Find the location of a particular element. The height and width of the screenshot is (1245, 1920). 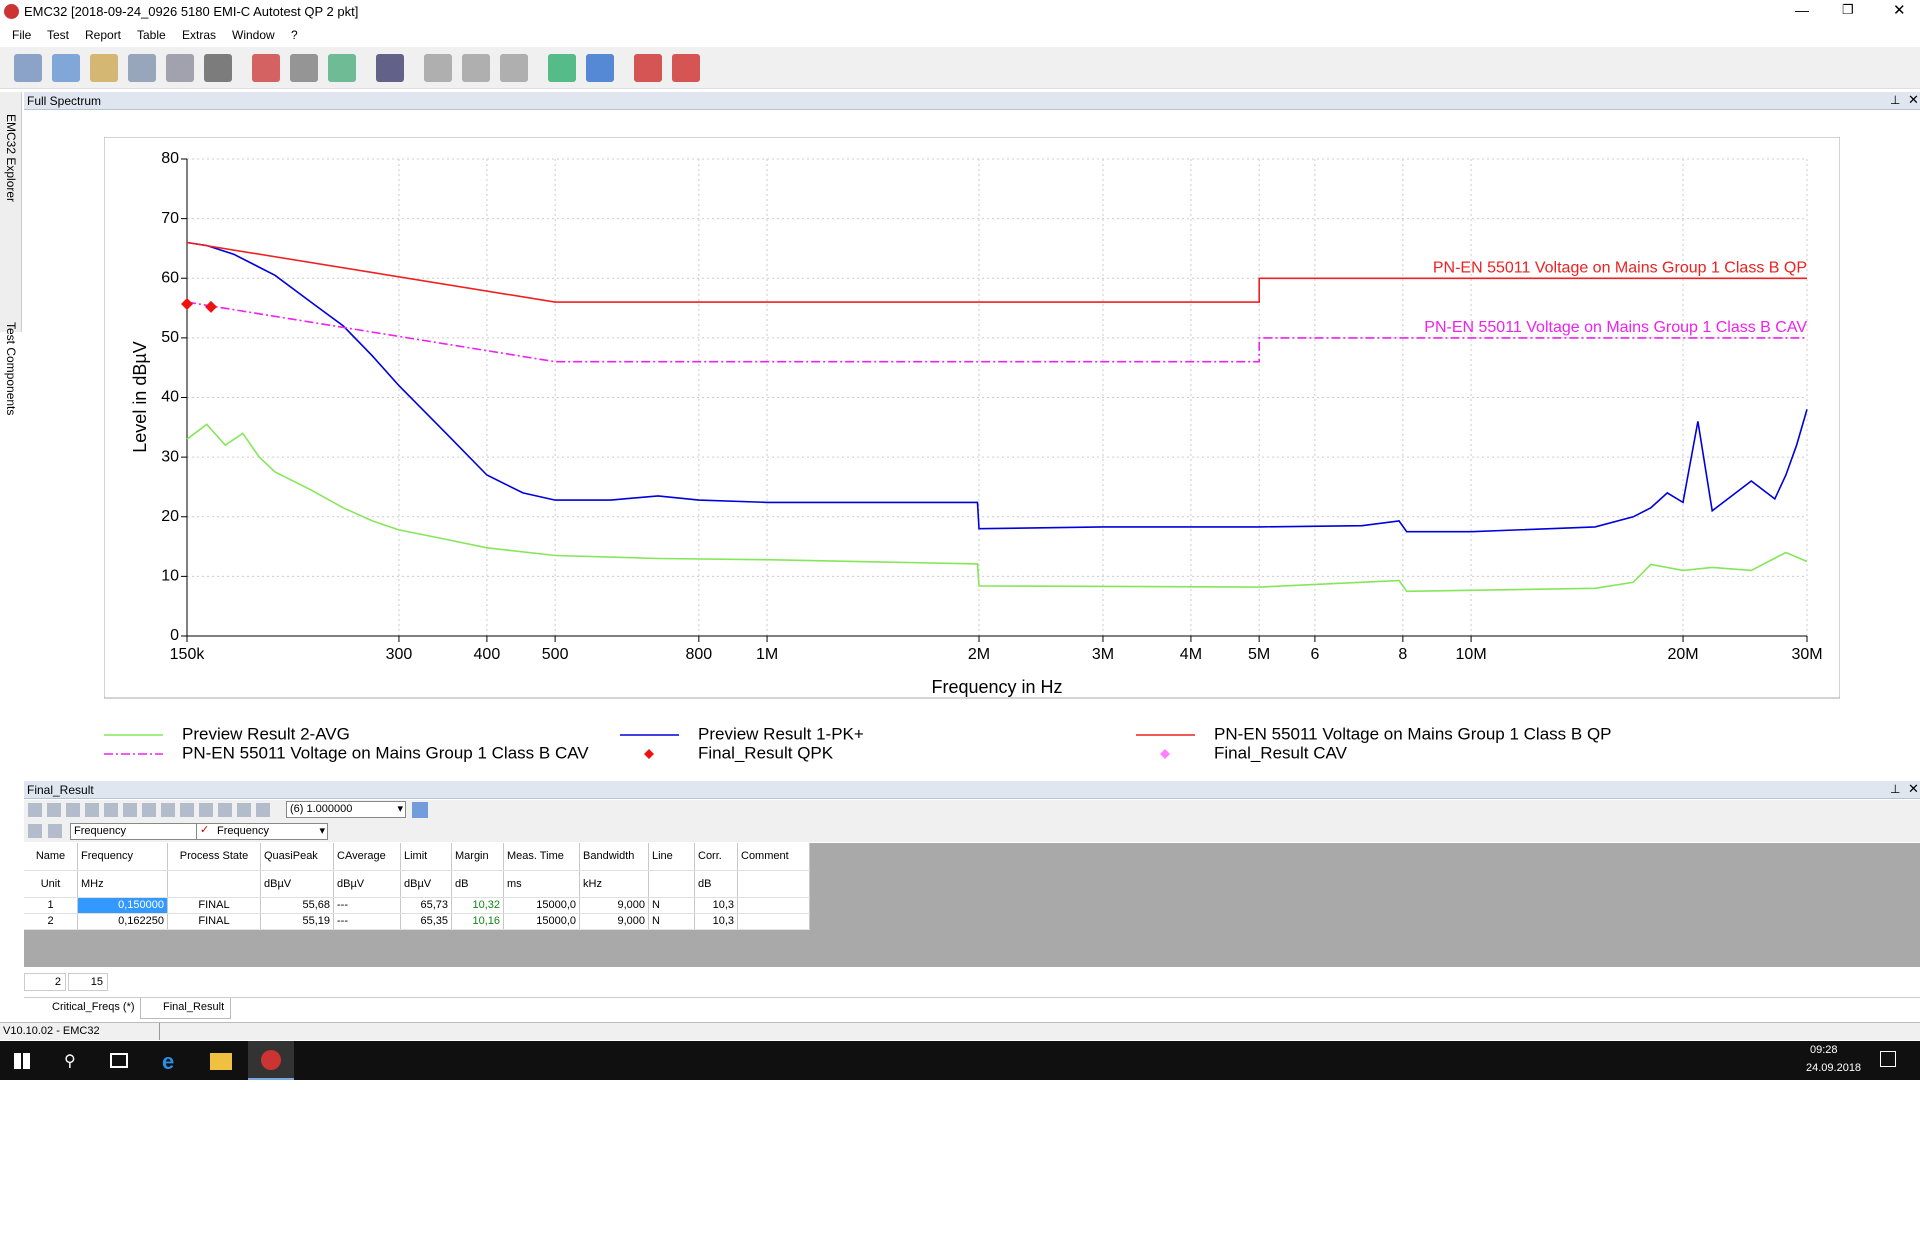

notification-button is located at coordinates (1888, 1059).